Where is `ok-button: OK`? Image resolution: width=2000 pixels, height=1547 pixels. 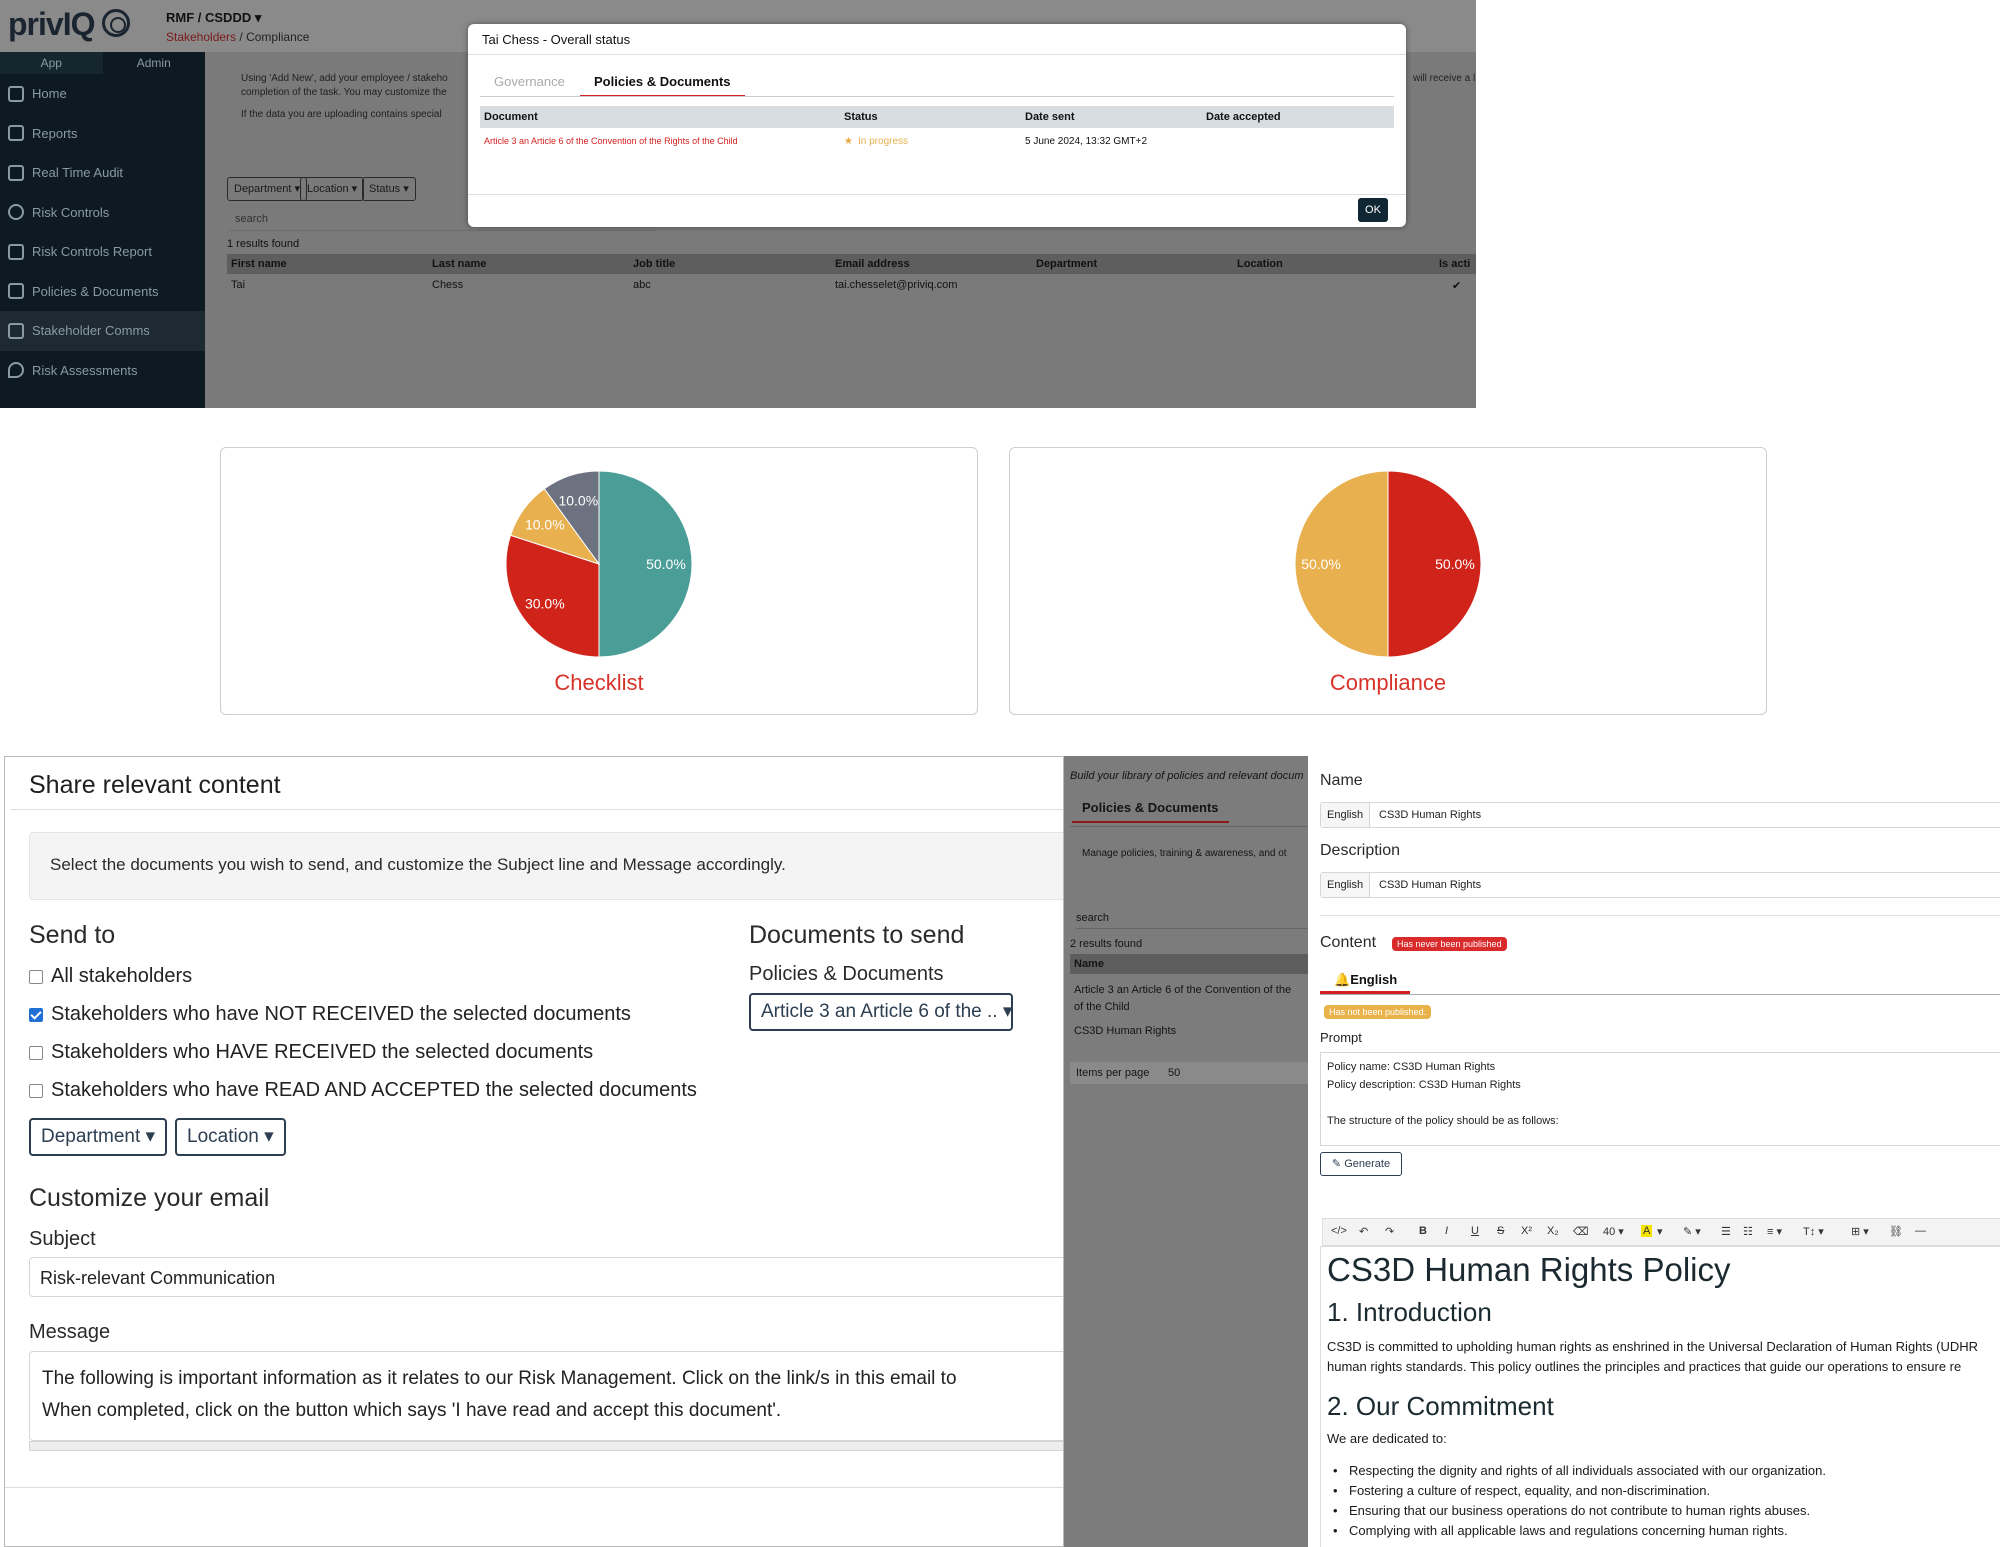
ok-button: OK is located at coordinates (1373, 210).